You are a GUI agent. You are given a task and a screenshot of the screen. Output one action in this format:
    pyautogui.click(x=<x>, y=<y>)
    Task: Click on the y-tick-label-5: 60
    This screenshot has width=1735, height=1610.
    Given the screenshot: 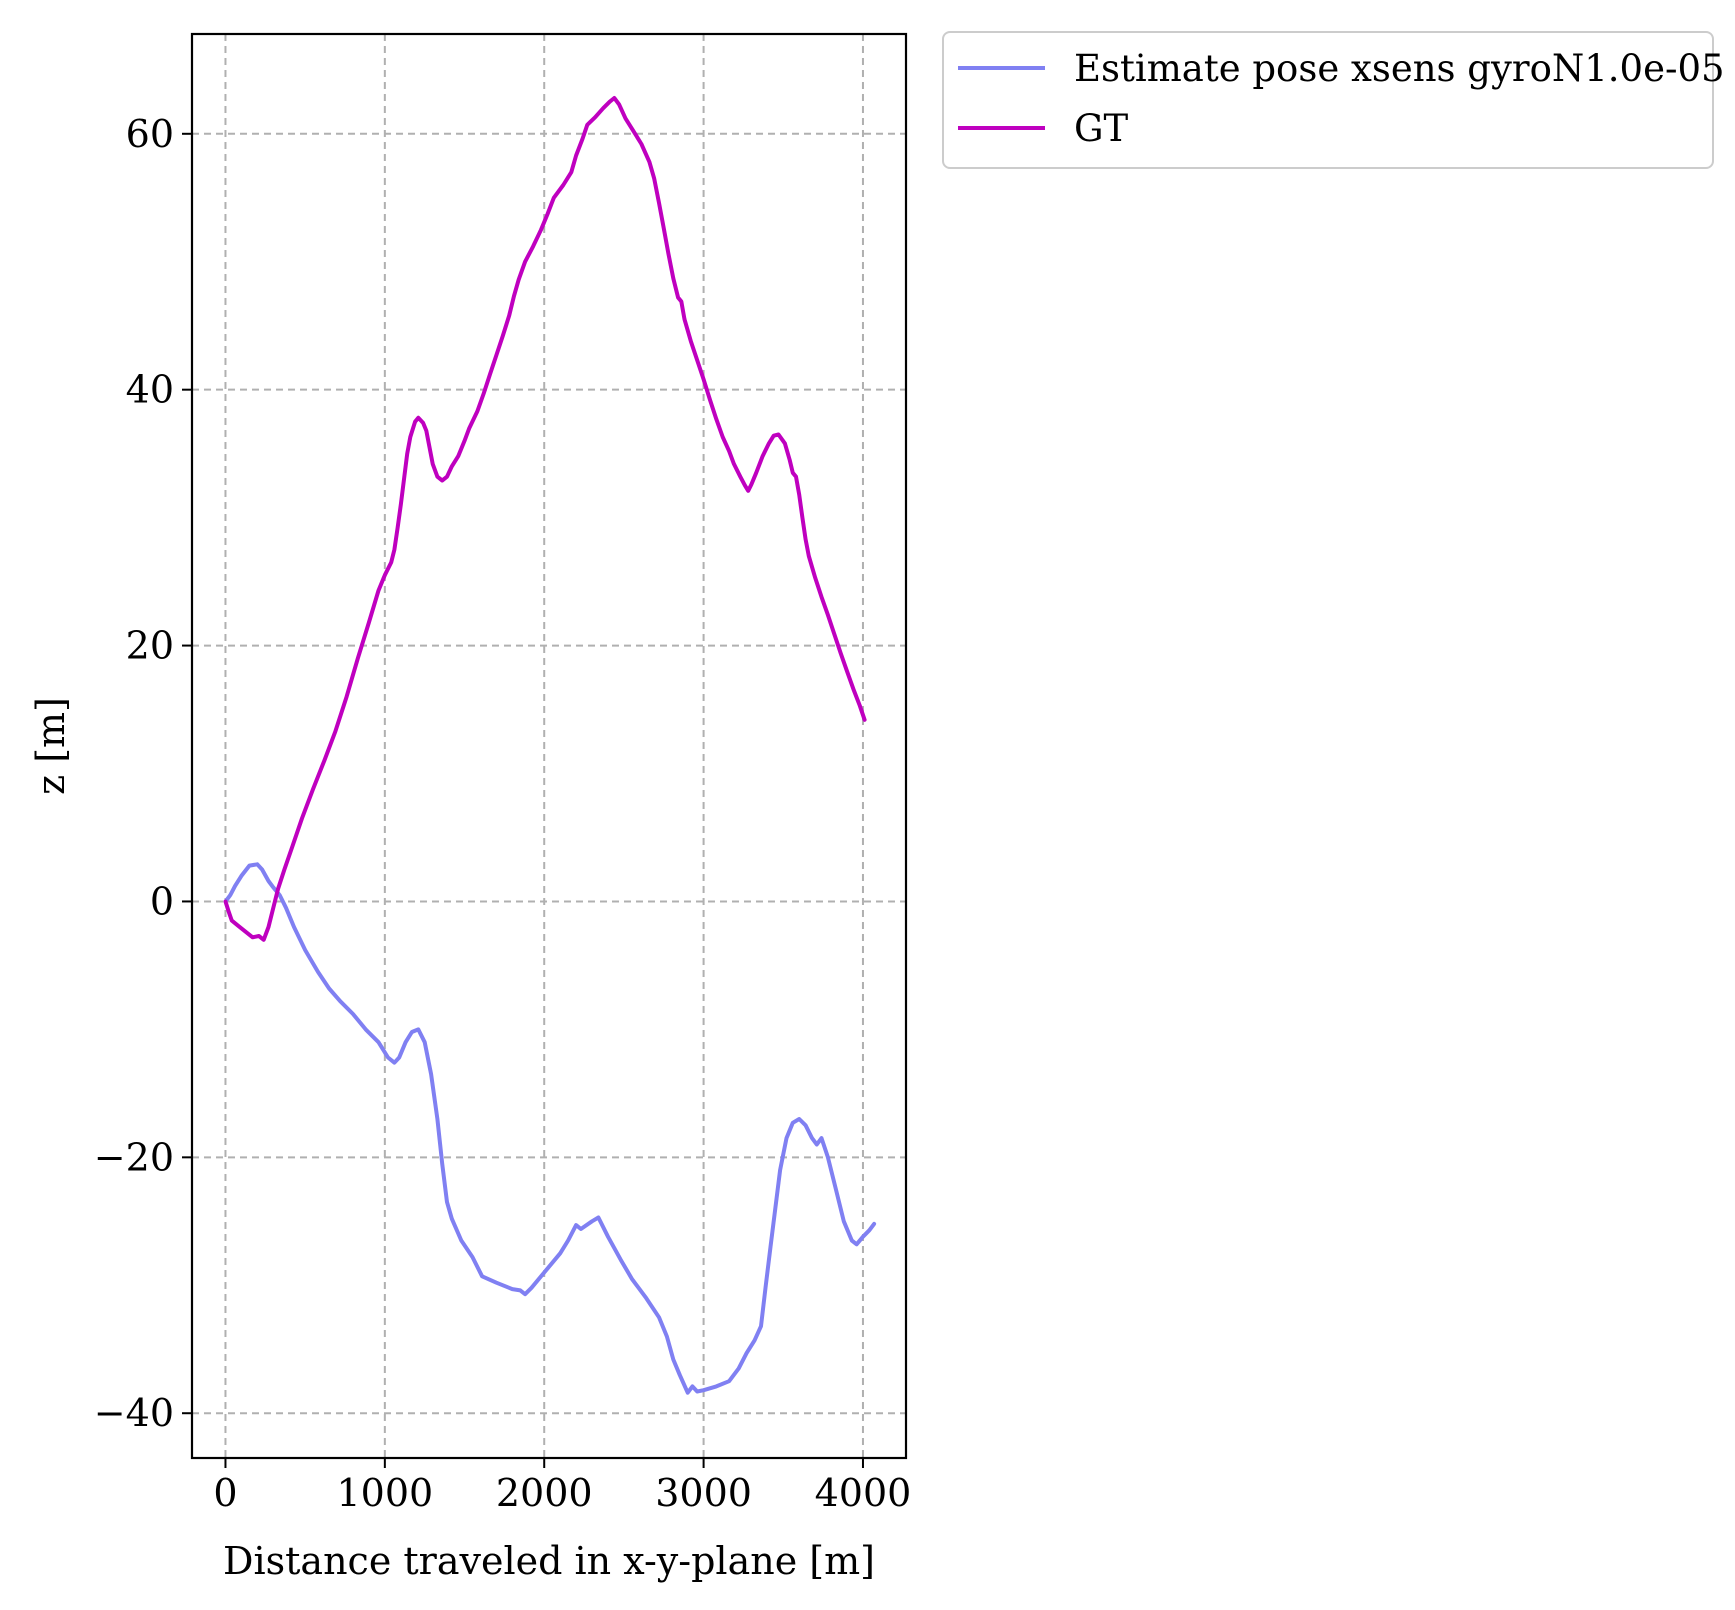 What is the action you would take?
    pyautogui.click(x=150, y=134)
    